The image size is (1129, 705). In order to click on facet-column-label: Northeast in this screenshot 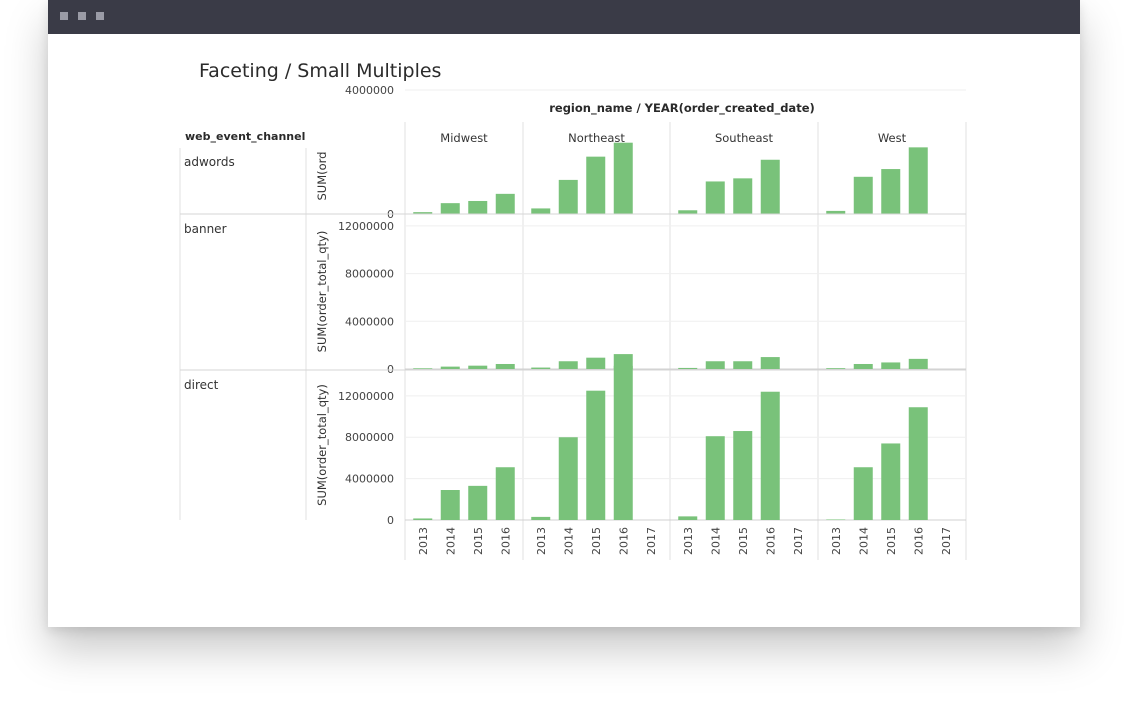, I will do `click(596, 138)`.